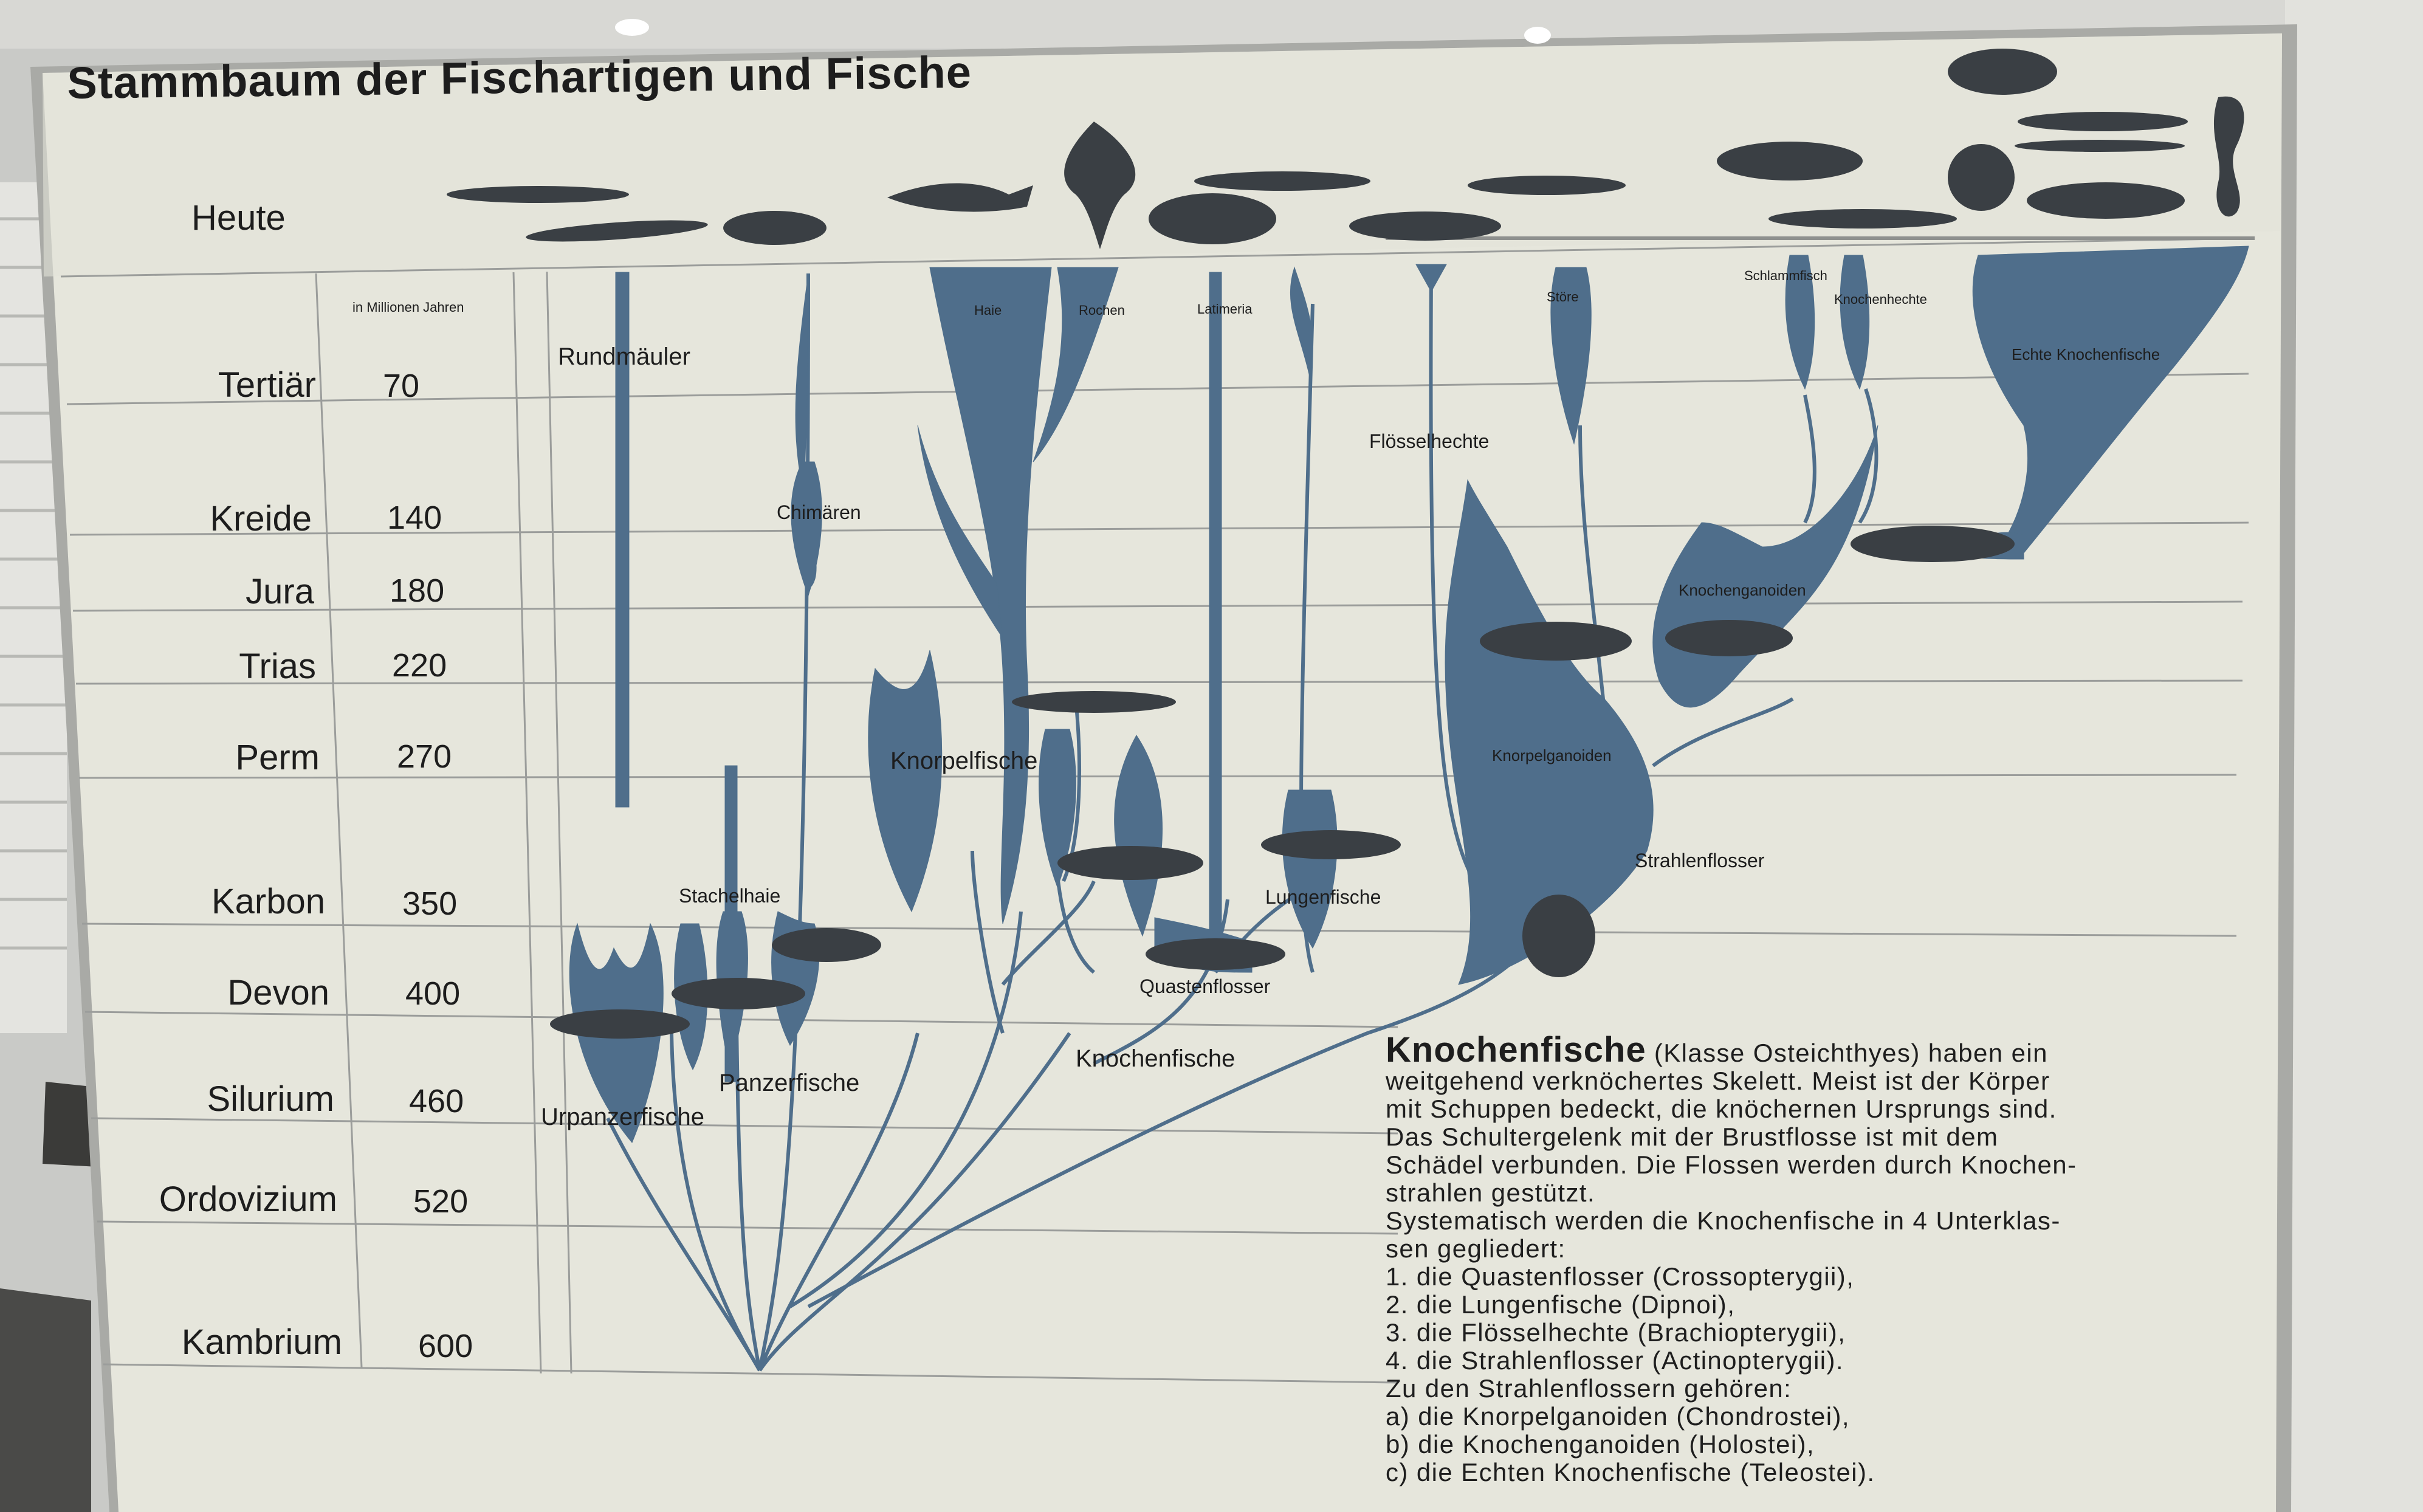 The width and height of the screenshot is (2423, 1512). I want to click on label-lungenfische: Lungenfische, so click(1323, 897).